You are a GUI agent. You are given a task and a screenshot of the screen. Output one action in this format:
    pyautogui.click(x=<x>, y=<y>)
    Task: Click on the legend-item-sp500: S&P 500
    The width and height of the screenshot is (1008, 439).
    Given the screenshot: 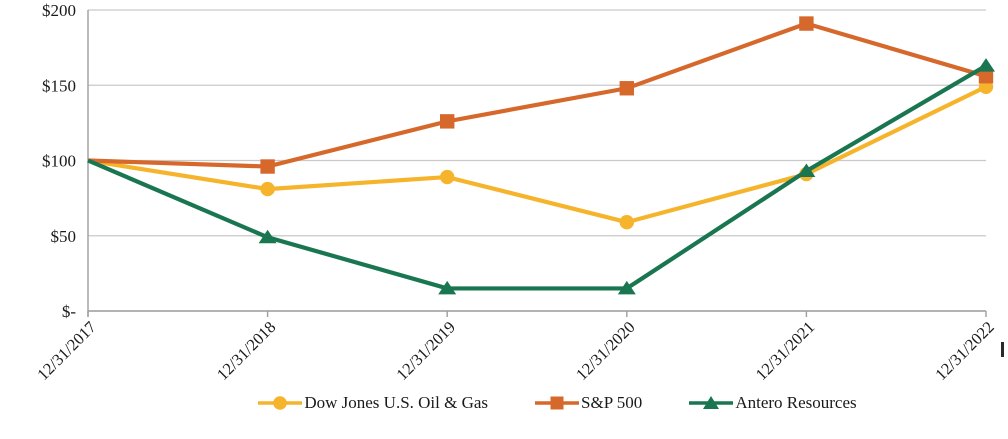 What is the action you would take?
    pyautogui.click(x=588, y=403)
    